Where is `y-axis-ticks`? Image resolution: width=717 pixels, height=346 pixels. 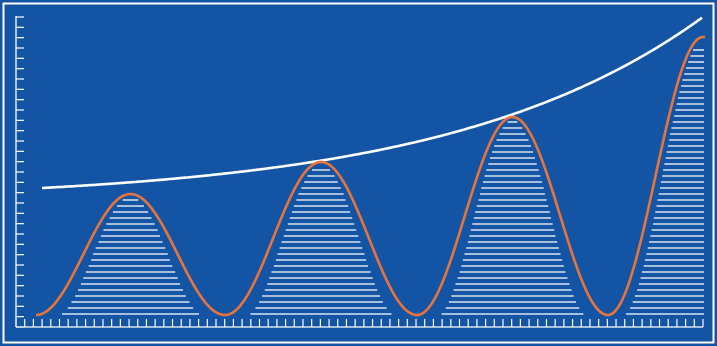 y-axis-ticks is located at coordinates (20, 172).